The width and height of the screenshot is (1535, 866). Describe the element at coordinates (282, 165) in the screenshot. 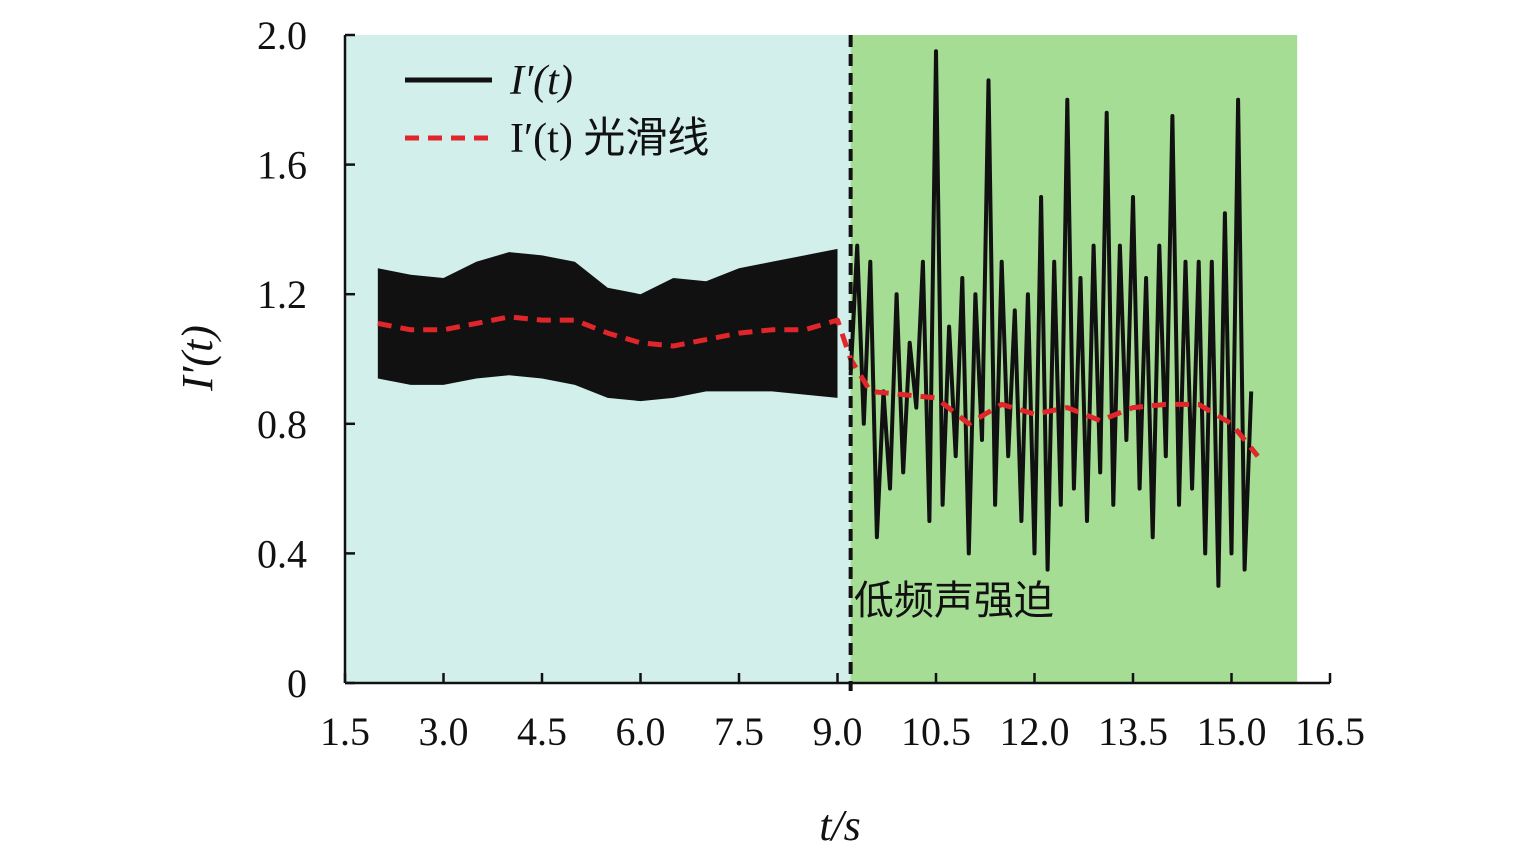

I see `y-tick-label: 1.6` at that location.